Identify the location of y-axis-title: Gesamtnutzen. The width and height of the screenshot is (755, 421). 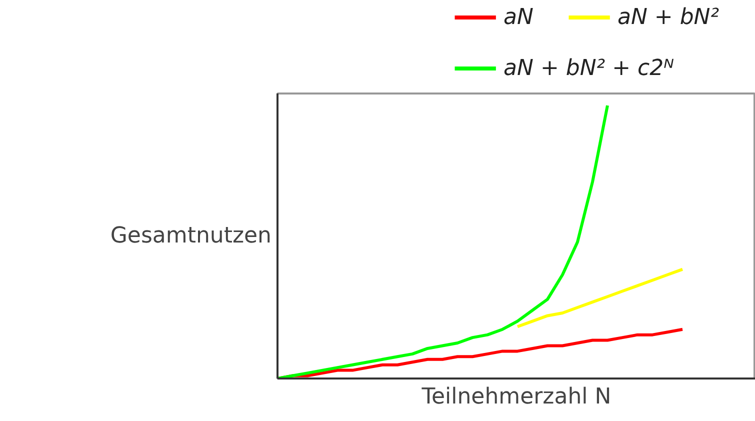
(191, 236).